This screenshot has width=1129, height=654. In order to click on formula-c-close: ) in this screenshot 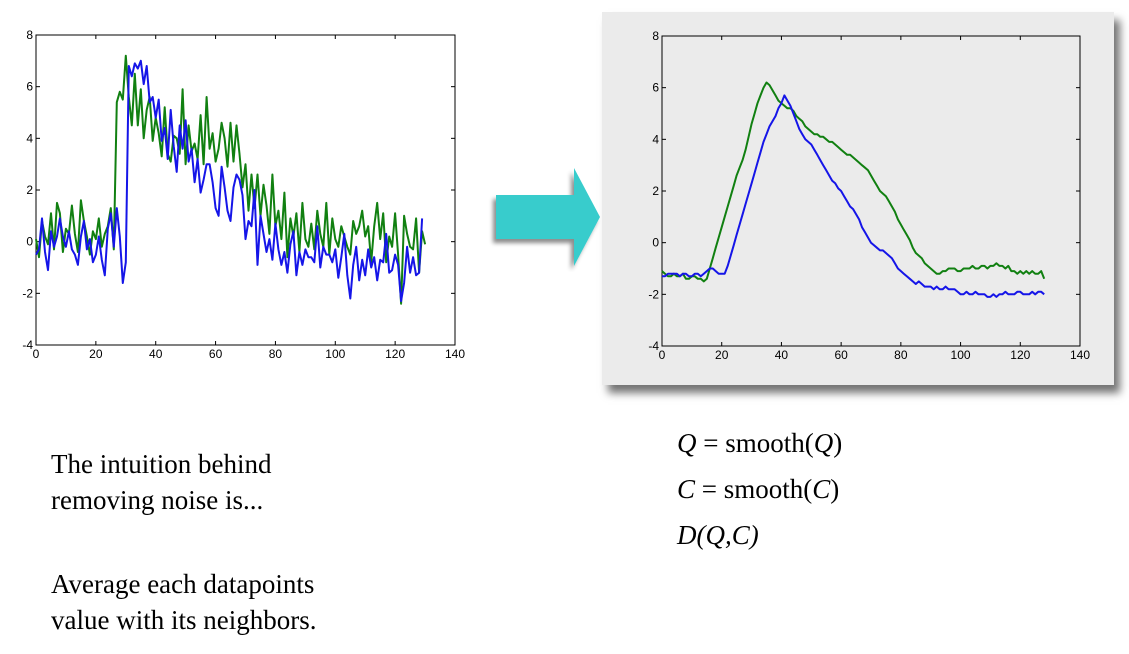, I will do `click(835, 489)`.